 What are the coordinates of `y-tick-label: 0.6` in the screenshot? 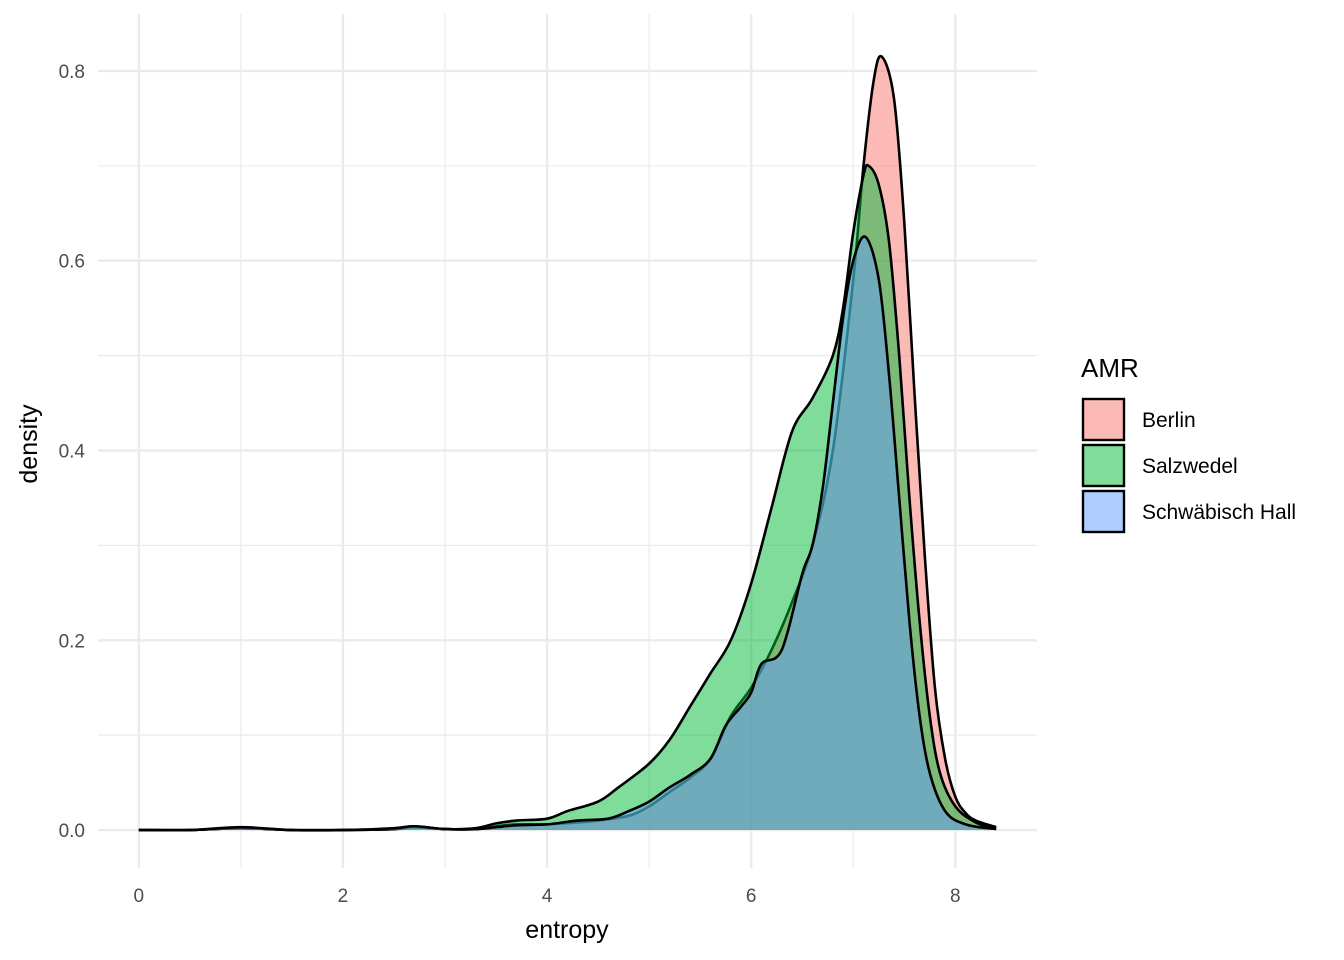 It's located at (72, 262).